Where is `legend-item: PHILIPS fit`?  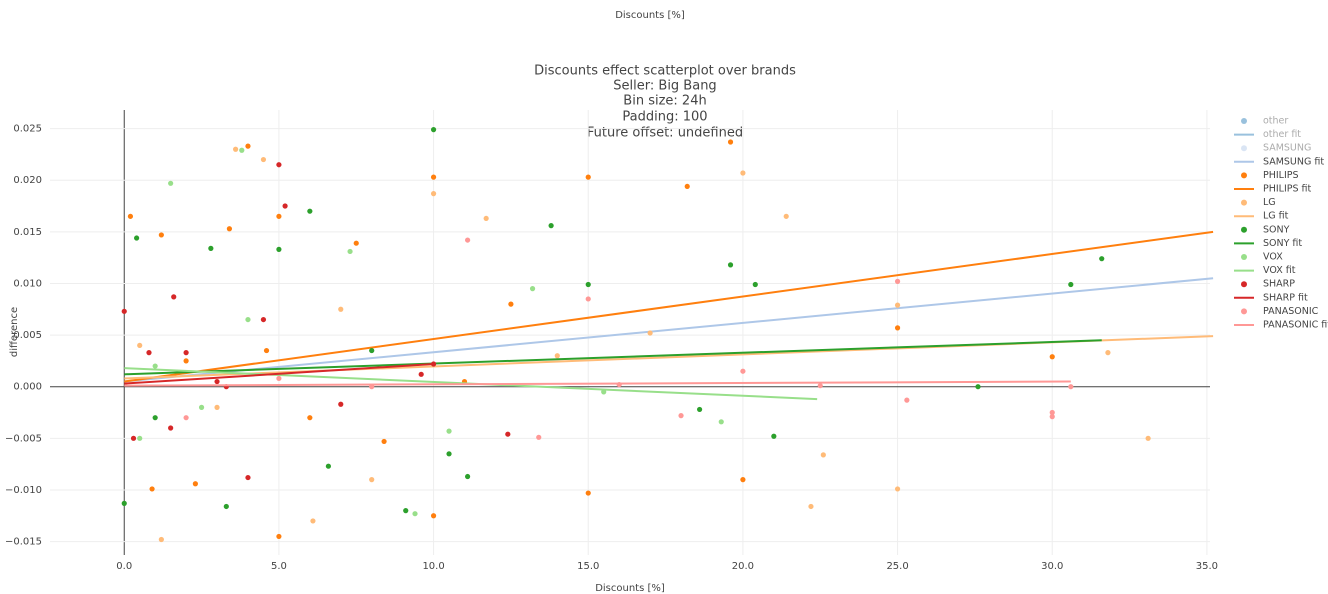
legend-item: PHILIPS fit is located at coordinates (1273, 189).